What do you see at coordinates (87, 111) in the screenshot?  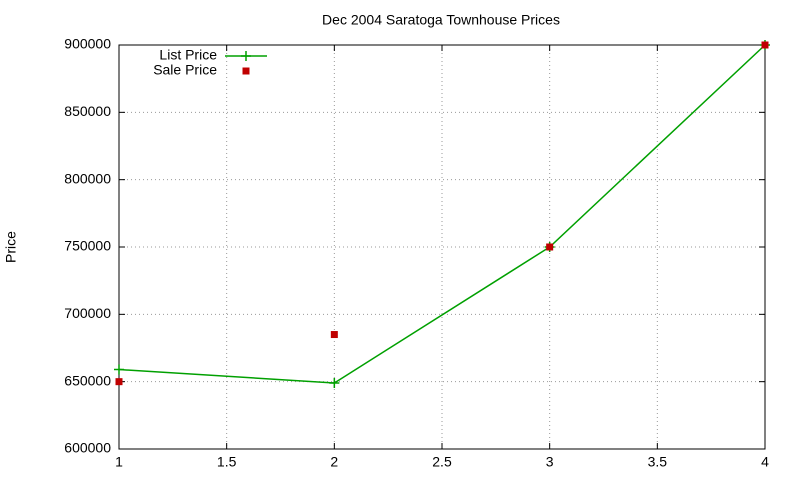 I see `y-tick-label: 850000` at bounding box center [87, 111].